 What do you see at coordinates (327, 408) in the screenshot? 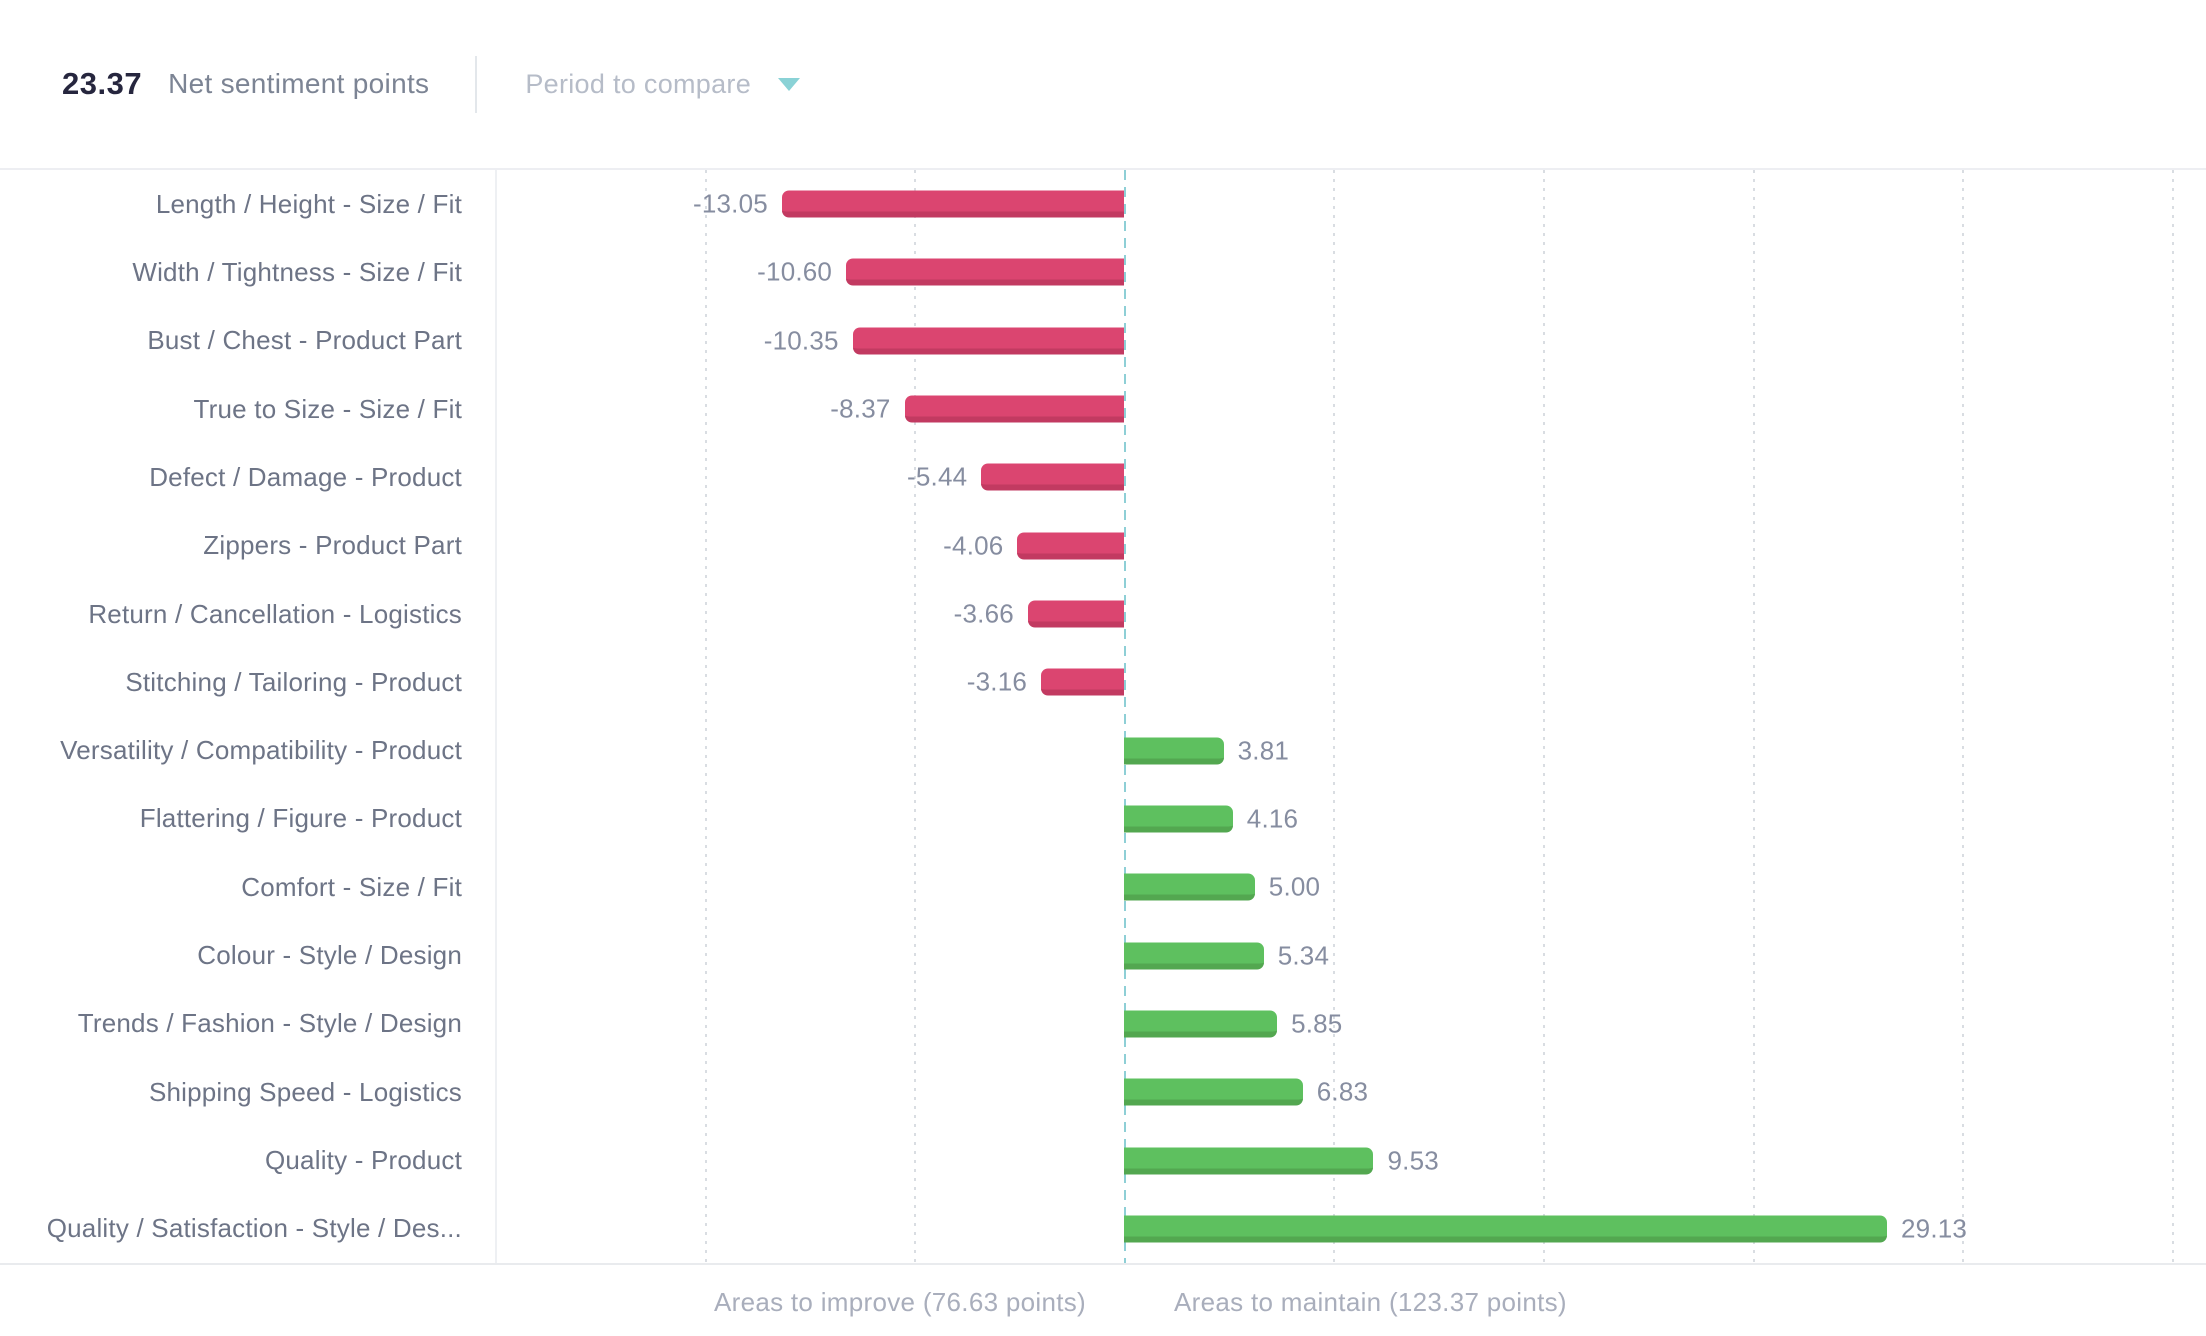
I see `category-label: True to Size - Size / Fit` at bounding box center [327, 408].